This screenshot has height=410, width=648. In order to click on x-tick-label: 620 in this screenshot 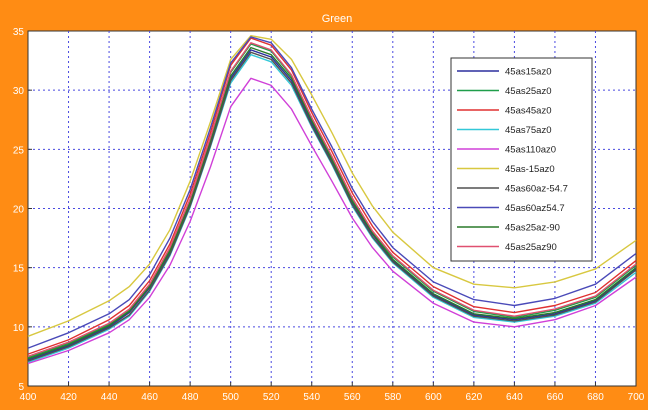, I will do `click(474, 397)`.